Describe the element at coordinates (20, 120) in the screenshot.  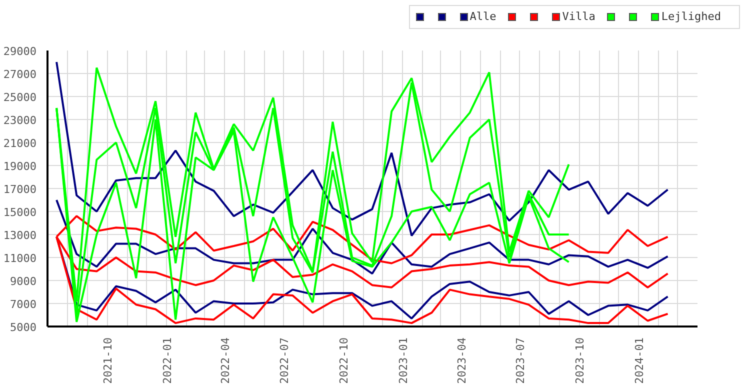
I see `y-tick-label: 23000` at that location.